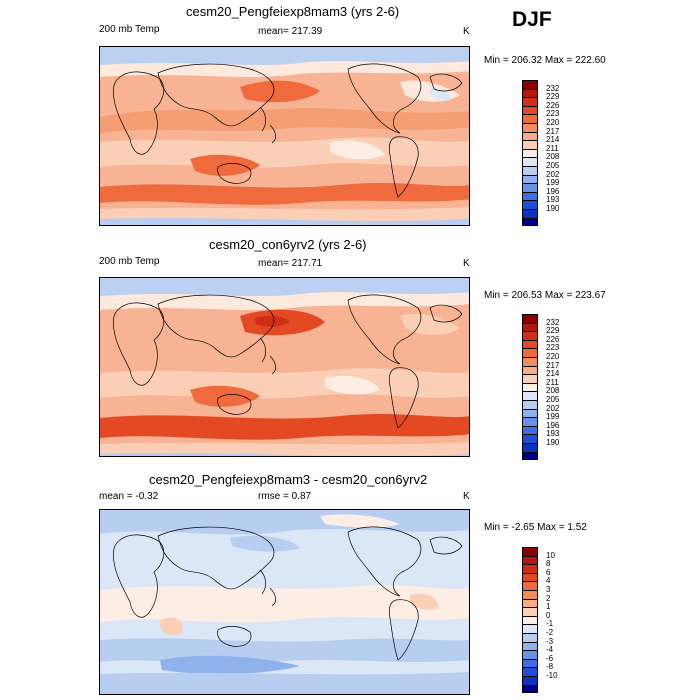  What do you see at coordinates (288, 244) in the screenshot?
I see `panel-2-title: cesm20_con6yrv2 (yrs 2-6)` at bounding box center [288, 244].